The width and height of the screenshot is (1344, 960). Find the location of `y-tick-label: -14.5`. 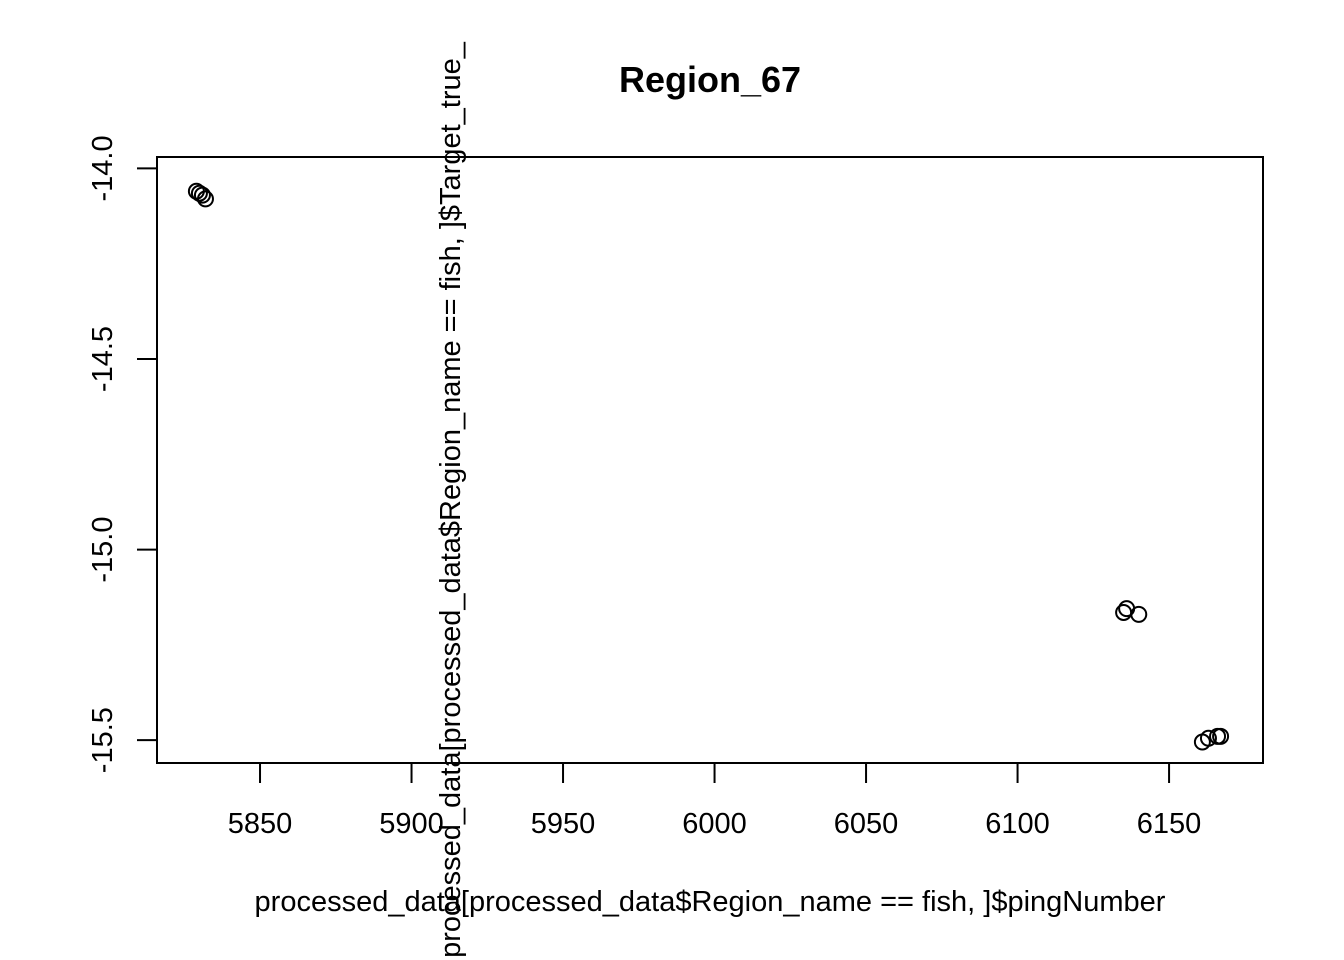

y-tick-label: -14.5 is located at coordinates (103, 359).